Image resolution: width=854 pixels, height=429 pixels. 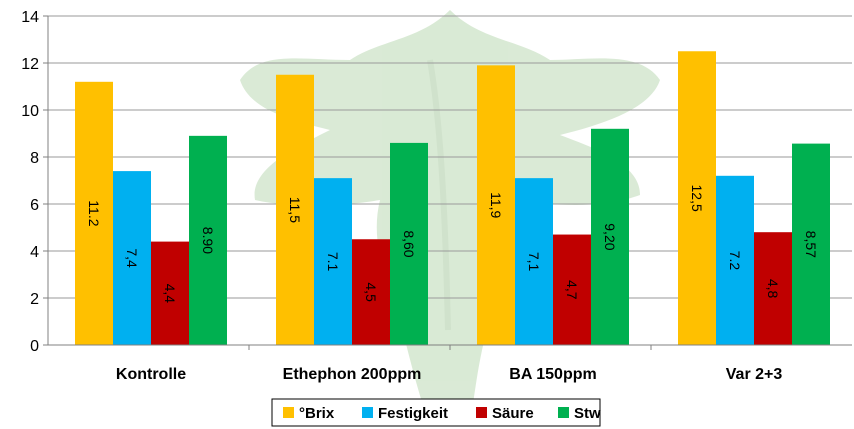 What do you see at coordinates (552, 374) in the screenshot?
I see `x-tick-label: BA 150ppm` at bounding box center [552, 374].